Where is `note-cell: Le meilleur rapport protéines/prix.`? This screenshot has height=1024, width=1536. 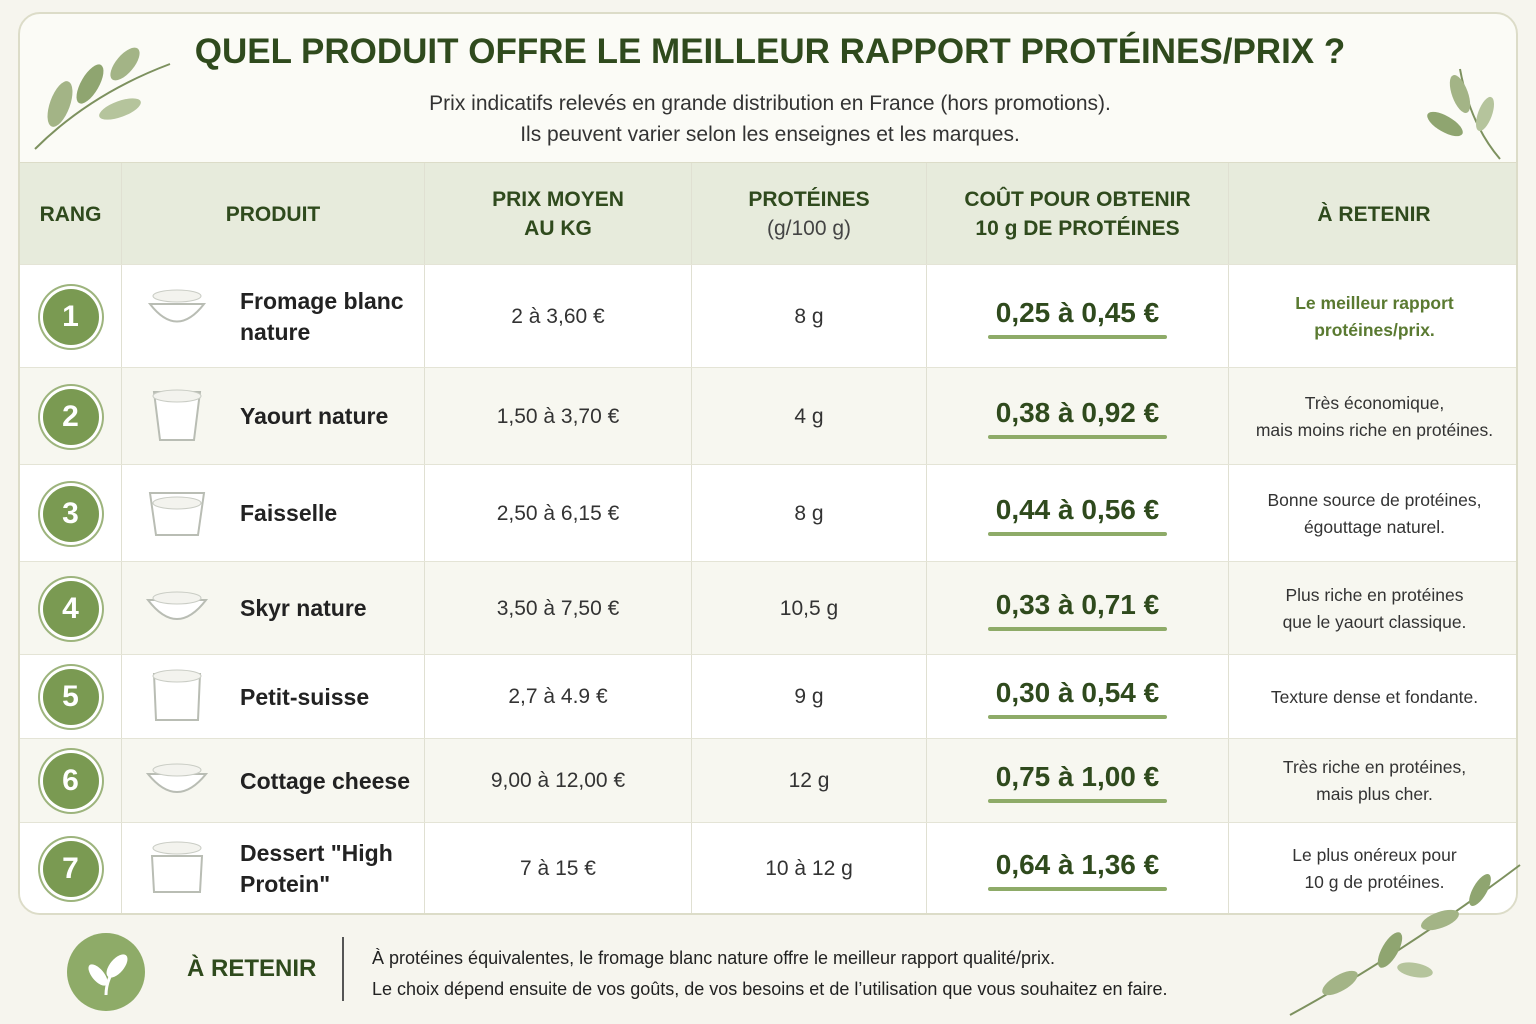
note-cell: Le meilleur rapport protéines/prix. is located at coordinates (1372, 316).